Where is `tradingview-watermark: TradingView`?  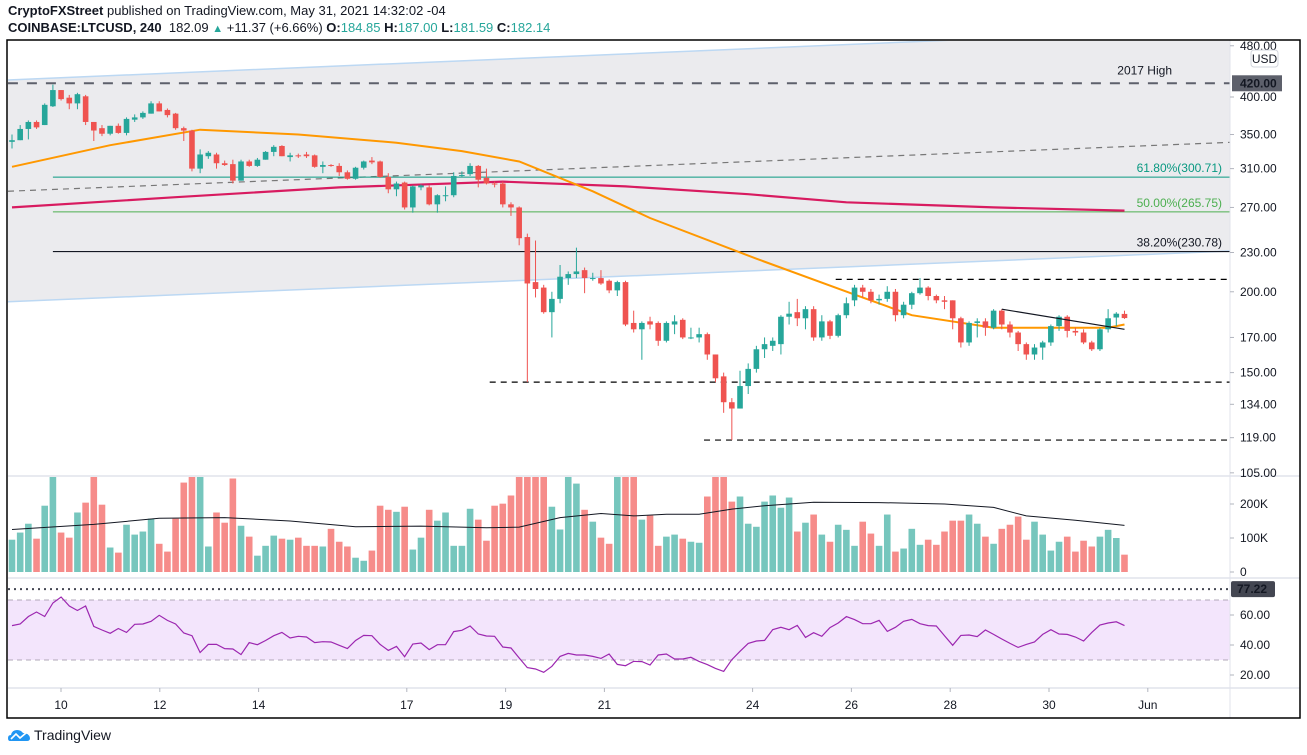
tradingview-watermark: TradingView is located at coordinates (59, 735).